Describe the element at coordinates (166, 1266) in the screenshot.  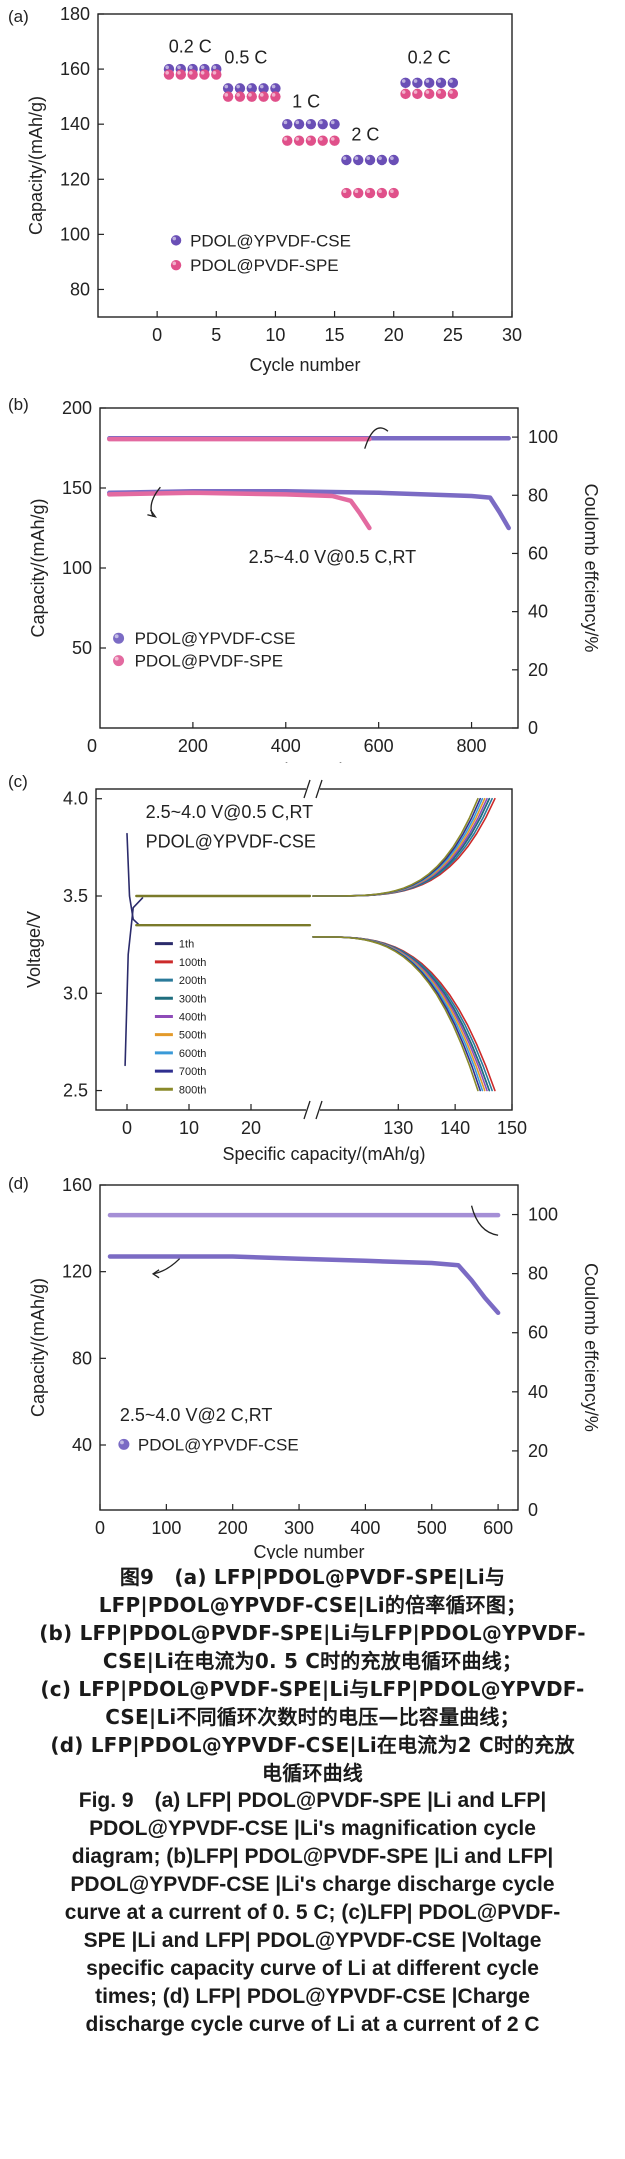
I see `arrow-to-left-axis` at that location.